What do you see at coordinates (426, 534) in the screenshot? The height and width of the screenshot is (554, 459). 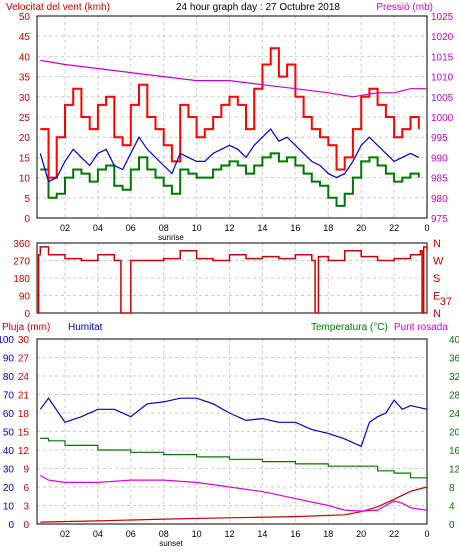 I see `temperature-time-tick-label: 0` at bounding box center [426, 534].